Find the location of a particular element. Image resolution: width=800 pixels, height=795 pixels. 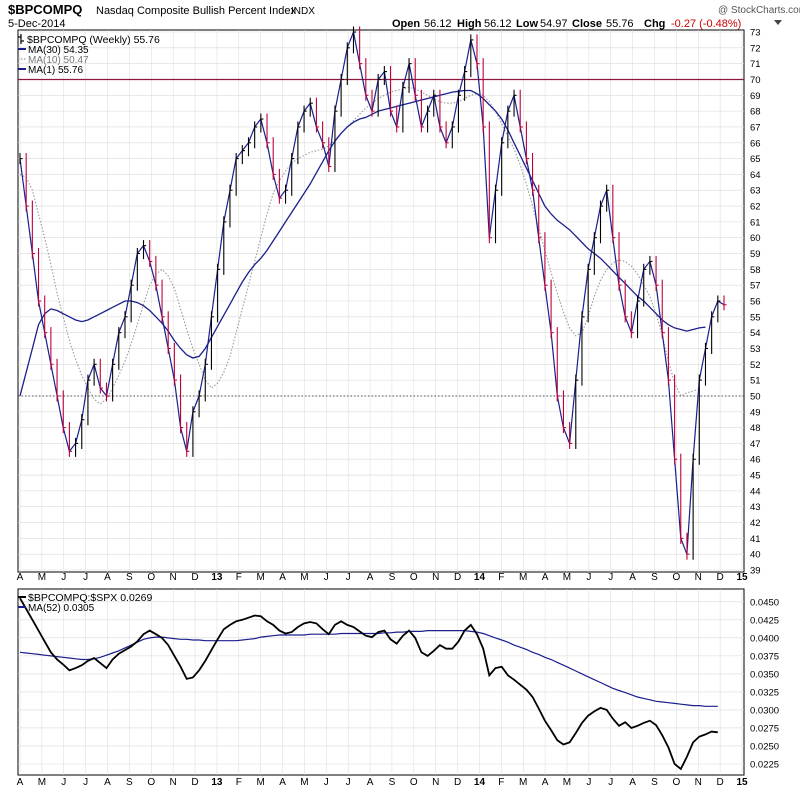

ratio-y-tick-label: 0.0425 is located at coordinates (764, 620).